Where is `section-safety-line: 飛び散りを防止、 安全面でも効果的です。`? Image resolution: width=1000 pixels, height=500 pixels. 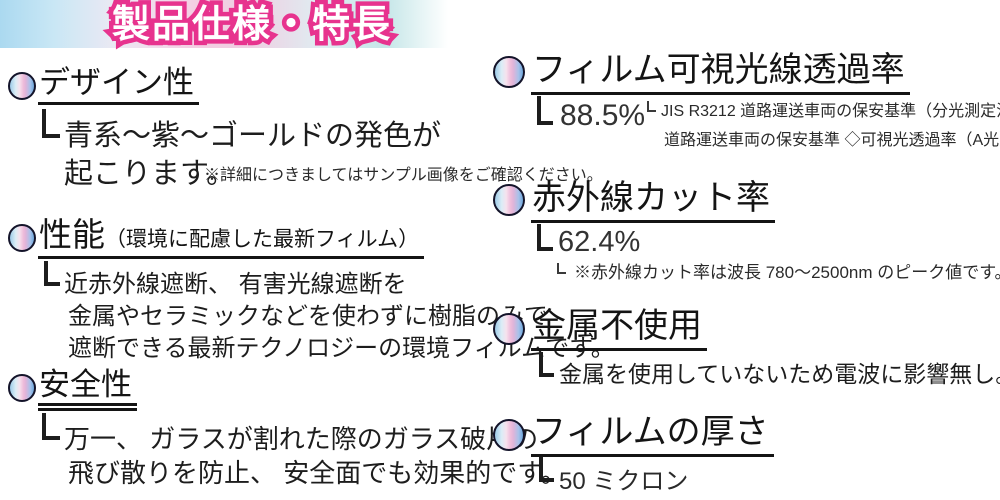
section-safety-line: 飛び散りを防止、 安全面でも効果的です。 is located at coordinates (317, 473).